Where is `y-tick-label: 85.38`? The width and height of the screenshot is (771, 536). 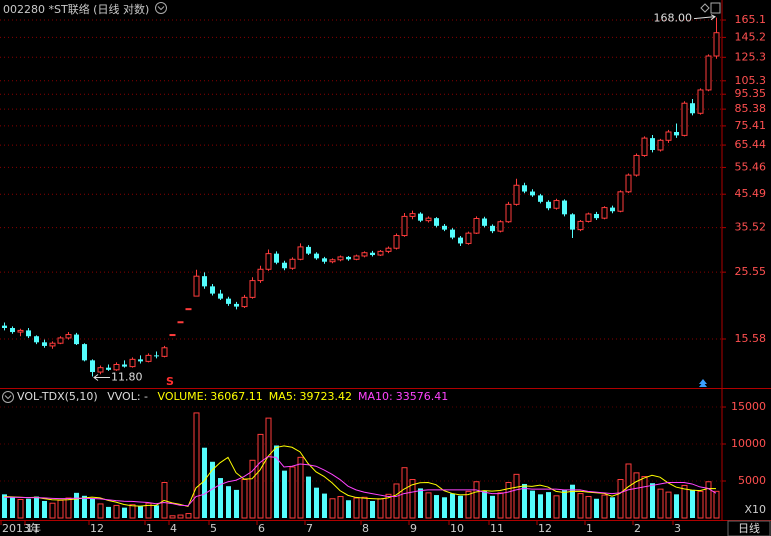 y-tick-label: 85.38 is located at coordinates (751, 108).